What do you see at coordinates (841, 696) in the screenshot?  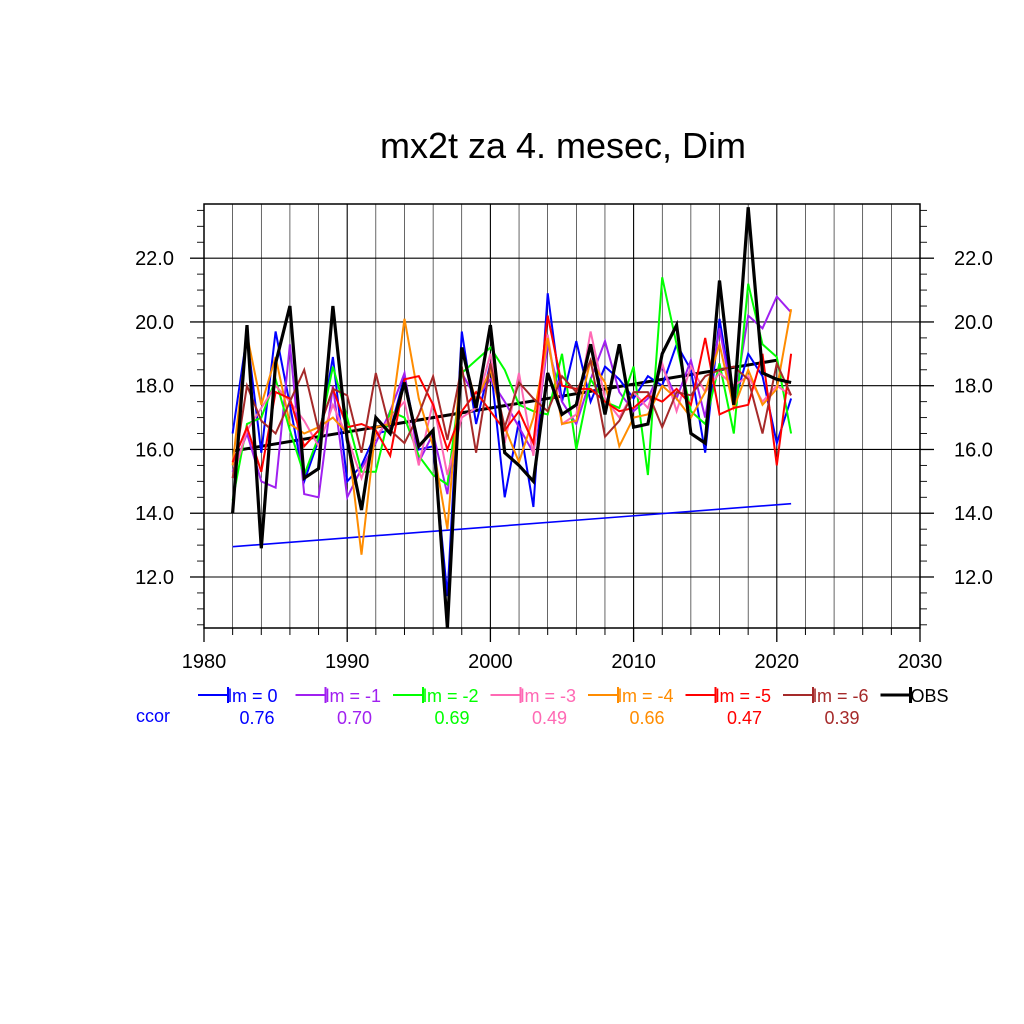 I see `legend-label-lm-6: lm = -6` at bounding box center [841, 696].